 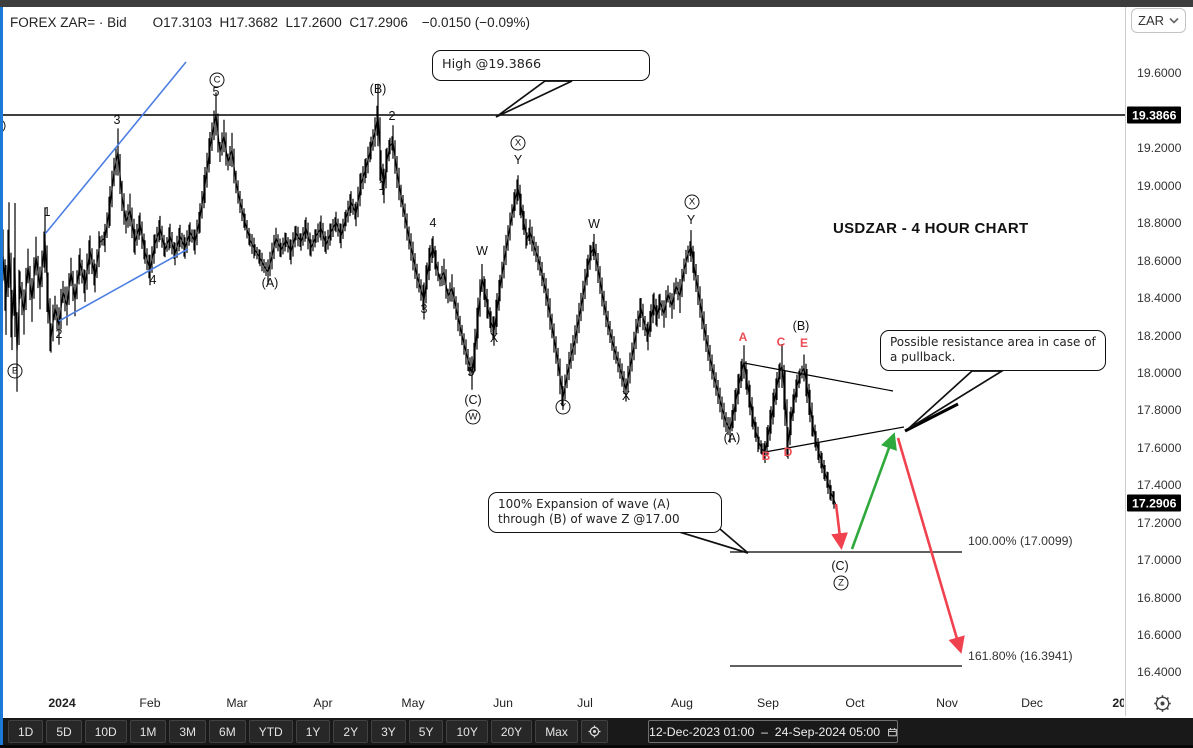 What do you see at coordinates (1159, 485) in the screenshot?
I see `price-tick: 17.4000` at bounding box center [1159, 485].